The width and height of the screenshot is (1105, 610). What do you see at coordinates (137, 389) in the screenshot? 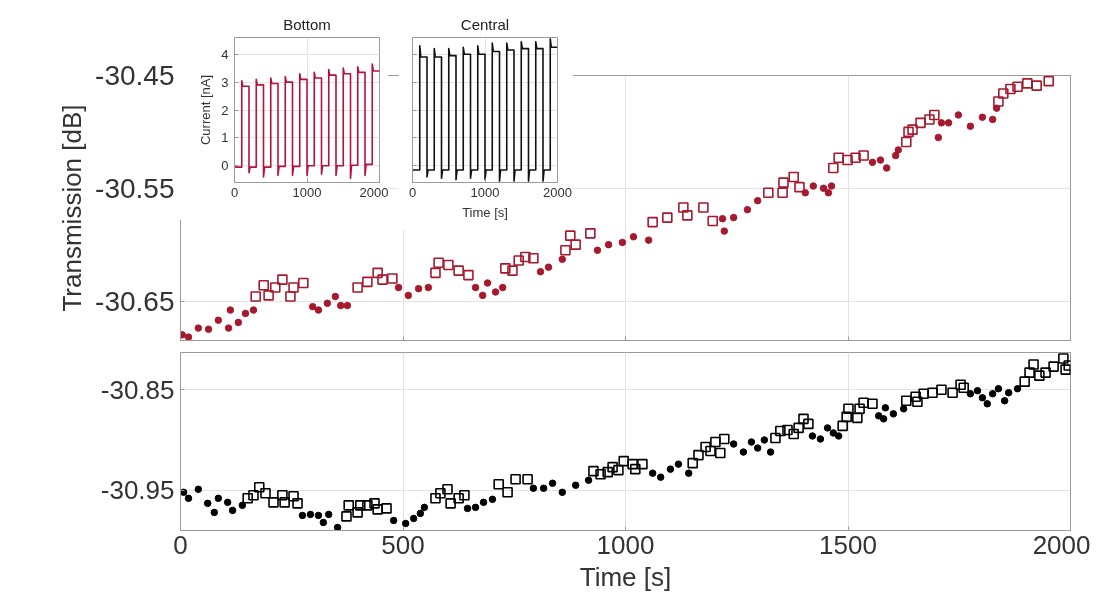
I see `y-tick-label: -30.85` at bounding box center [137, 389].